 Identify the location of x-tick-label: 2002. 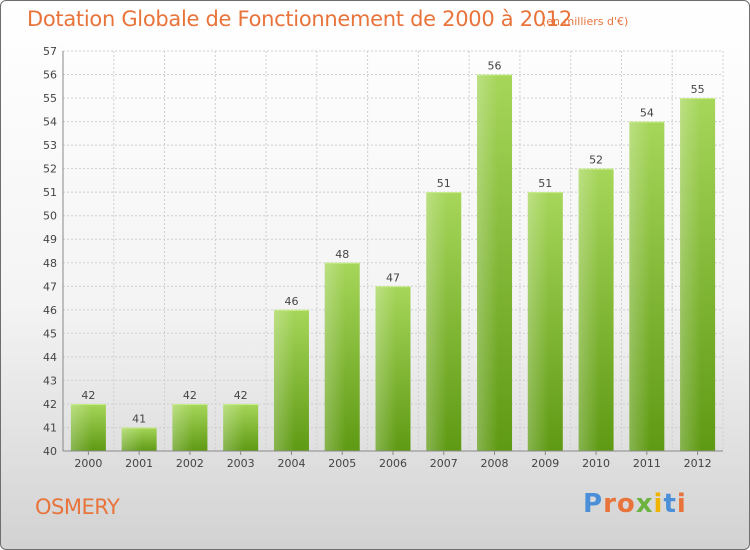
(190, 463).